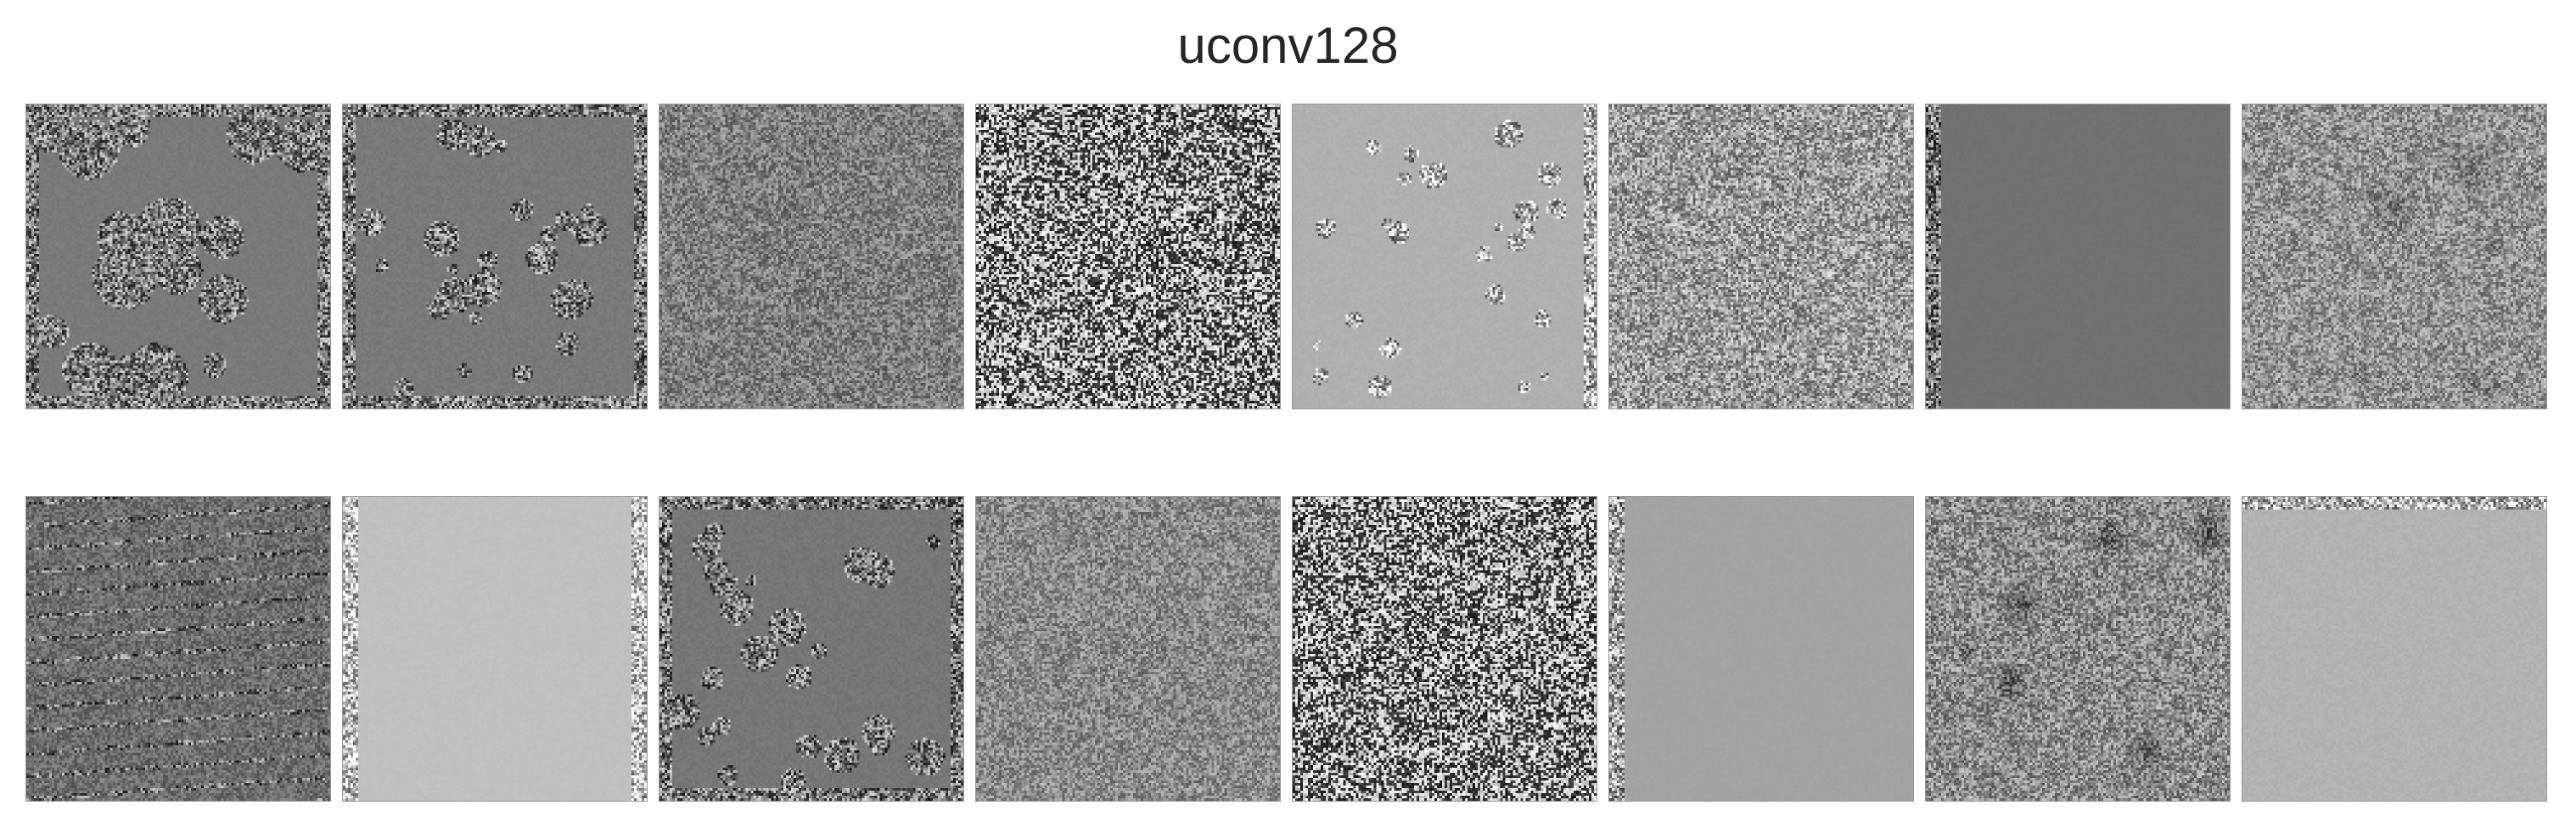  Describe the element at coordinates (1288, 45) in the screenshot. I see `figure-title: uconv128` at that location.